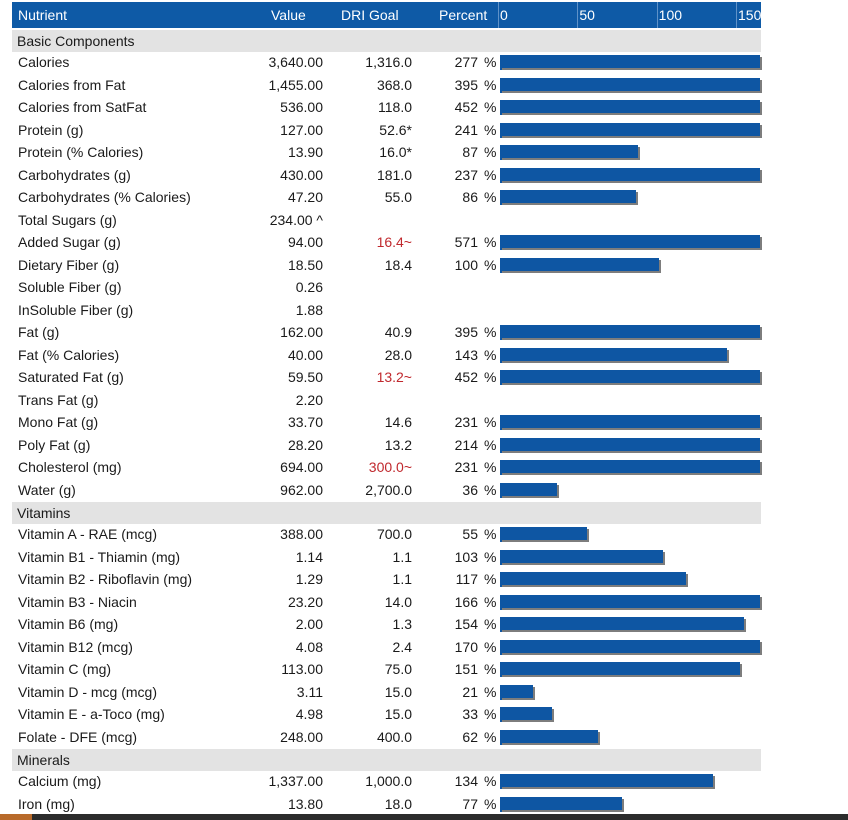  What do you see at coordinates (47, 489) in the screenshot?
I see `nutrient-name: Water (g)` at bounding box center [47, 489].